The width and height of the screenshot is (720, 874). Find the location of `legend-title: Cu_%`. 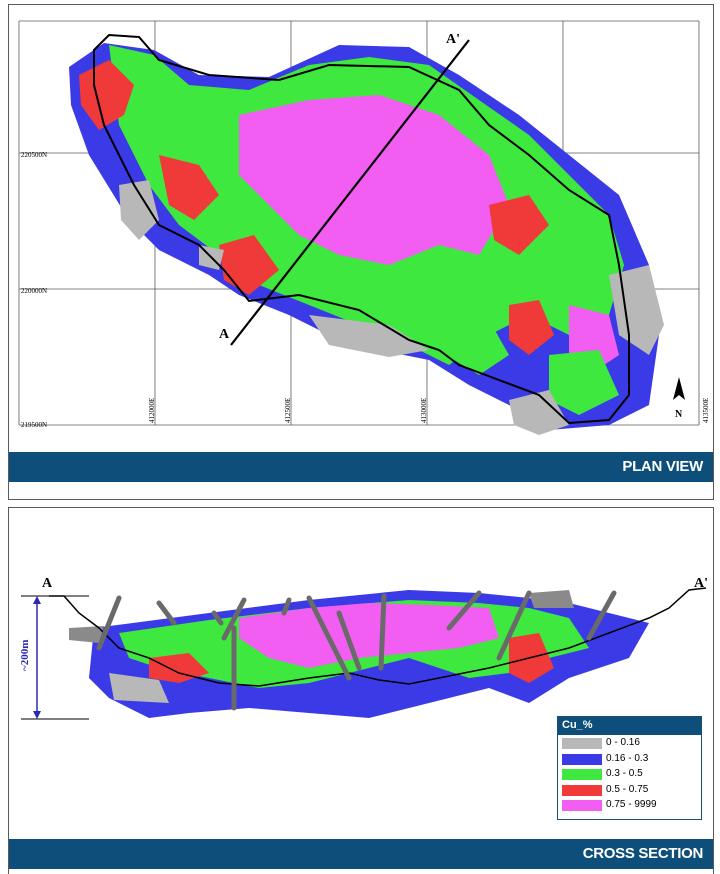

legend-title: Cu_% is located at coordinates (629, 726).